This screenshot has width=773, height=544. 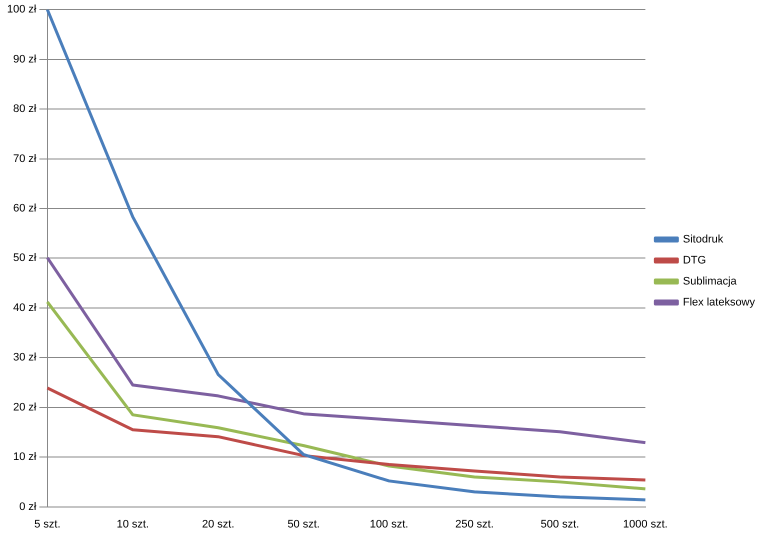 I want to click on y-tick-label: 30 zł, so click(x=25, y=358).